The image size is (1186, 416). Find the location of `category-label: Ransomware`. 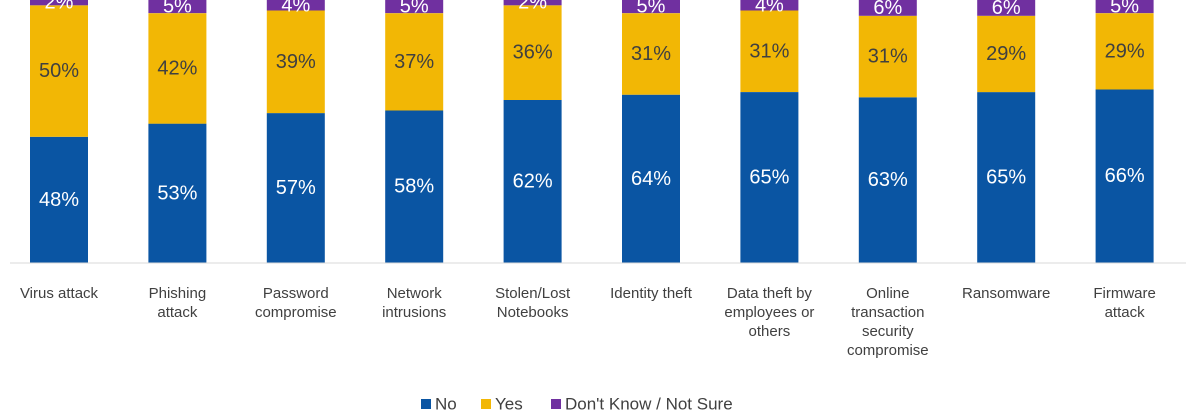

category-label: Ransomware is located at coordinates (1006, 293).